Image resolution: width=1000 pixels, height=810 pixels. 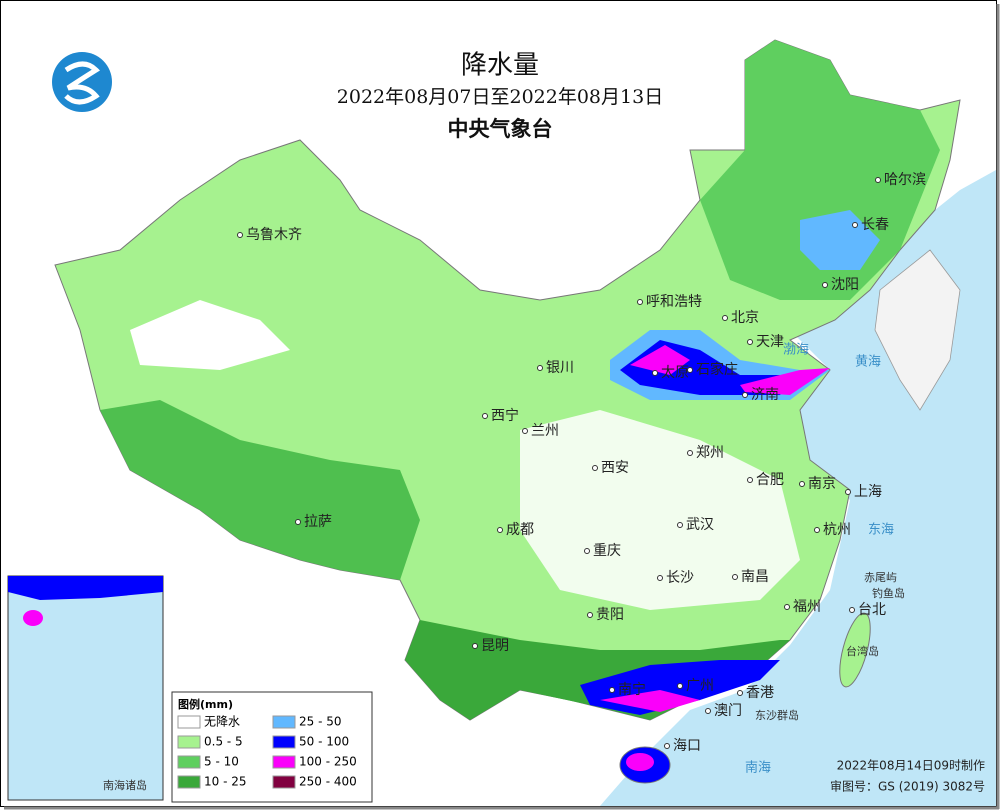 What do you see at coordinates (520, 530) in the screenshot?
I see `city-label: 成都` at bounding box center [520, 530].